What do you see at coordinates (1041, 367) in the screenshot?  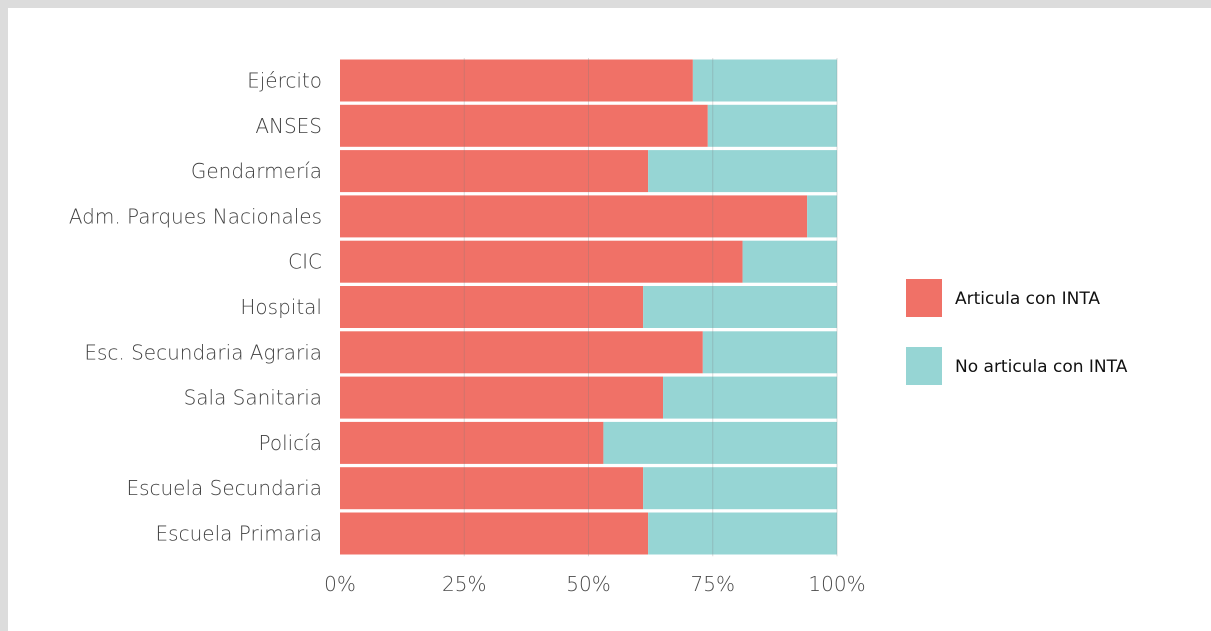 I see `legend-label-no-articula: No articula con INTA` at bounding box center [1041, 367].